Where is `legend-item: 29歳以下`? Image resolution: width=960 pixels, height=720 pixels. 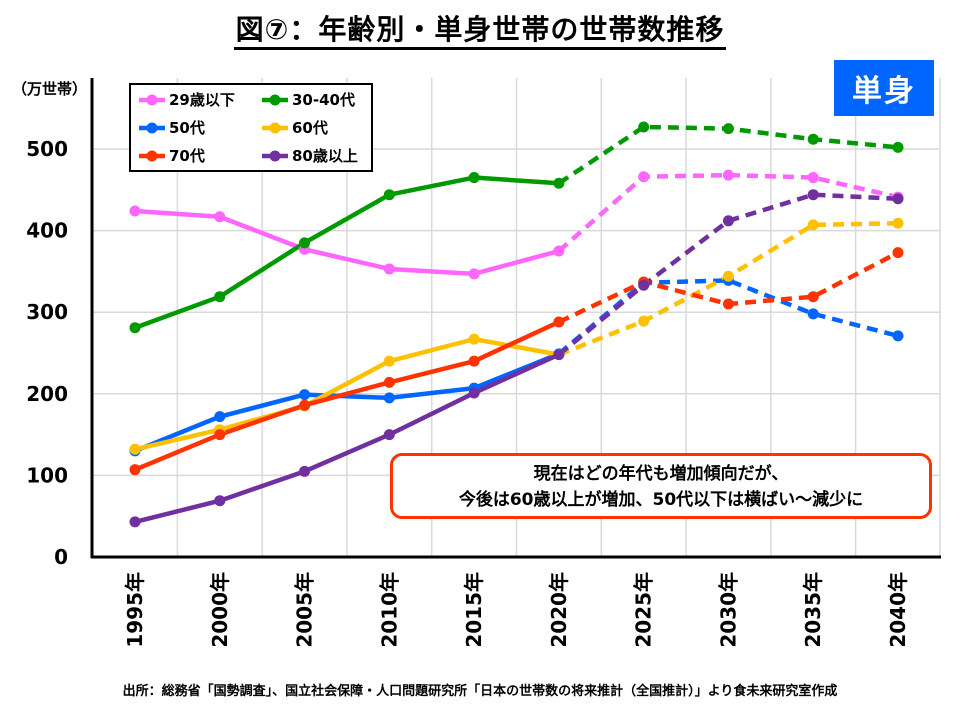
legend-item: 29歳以下 is located at coordinates (186, 99).